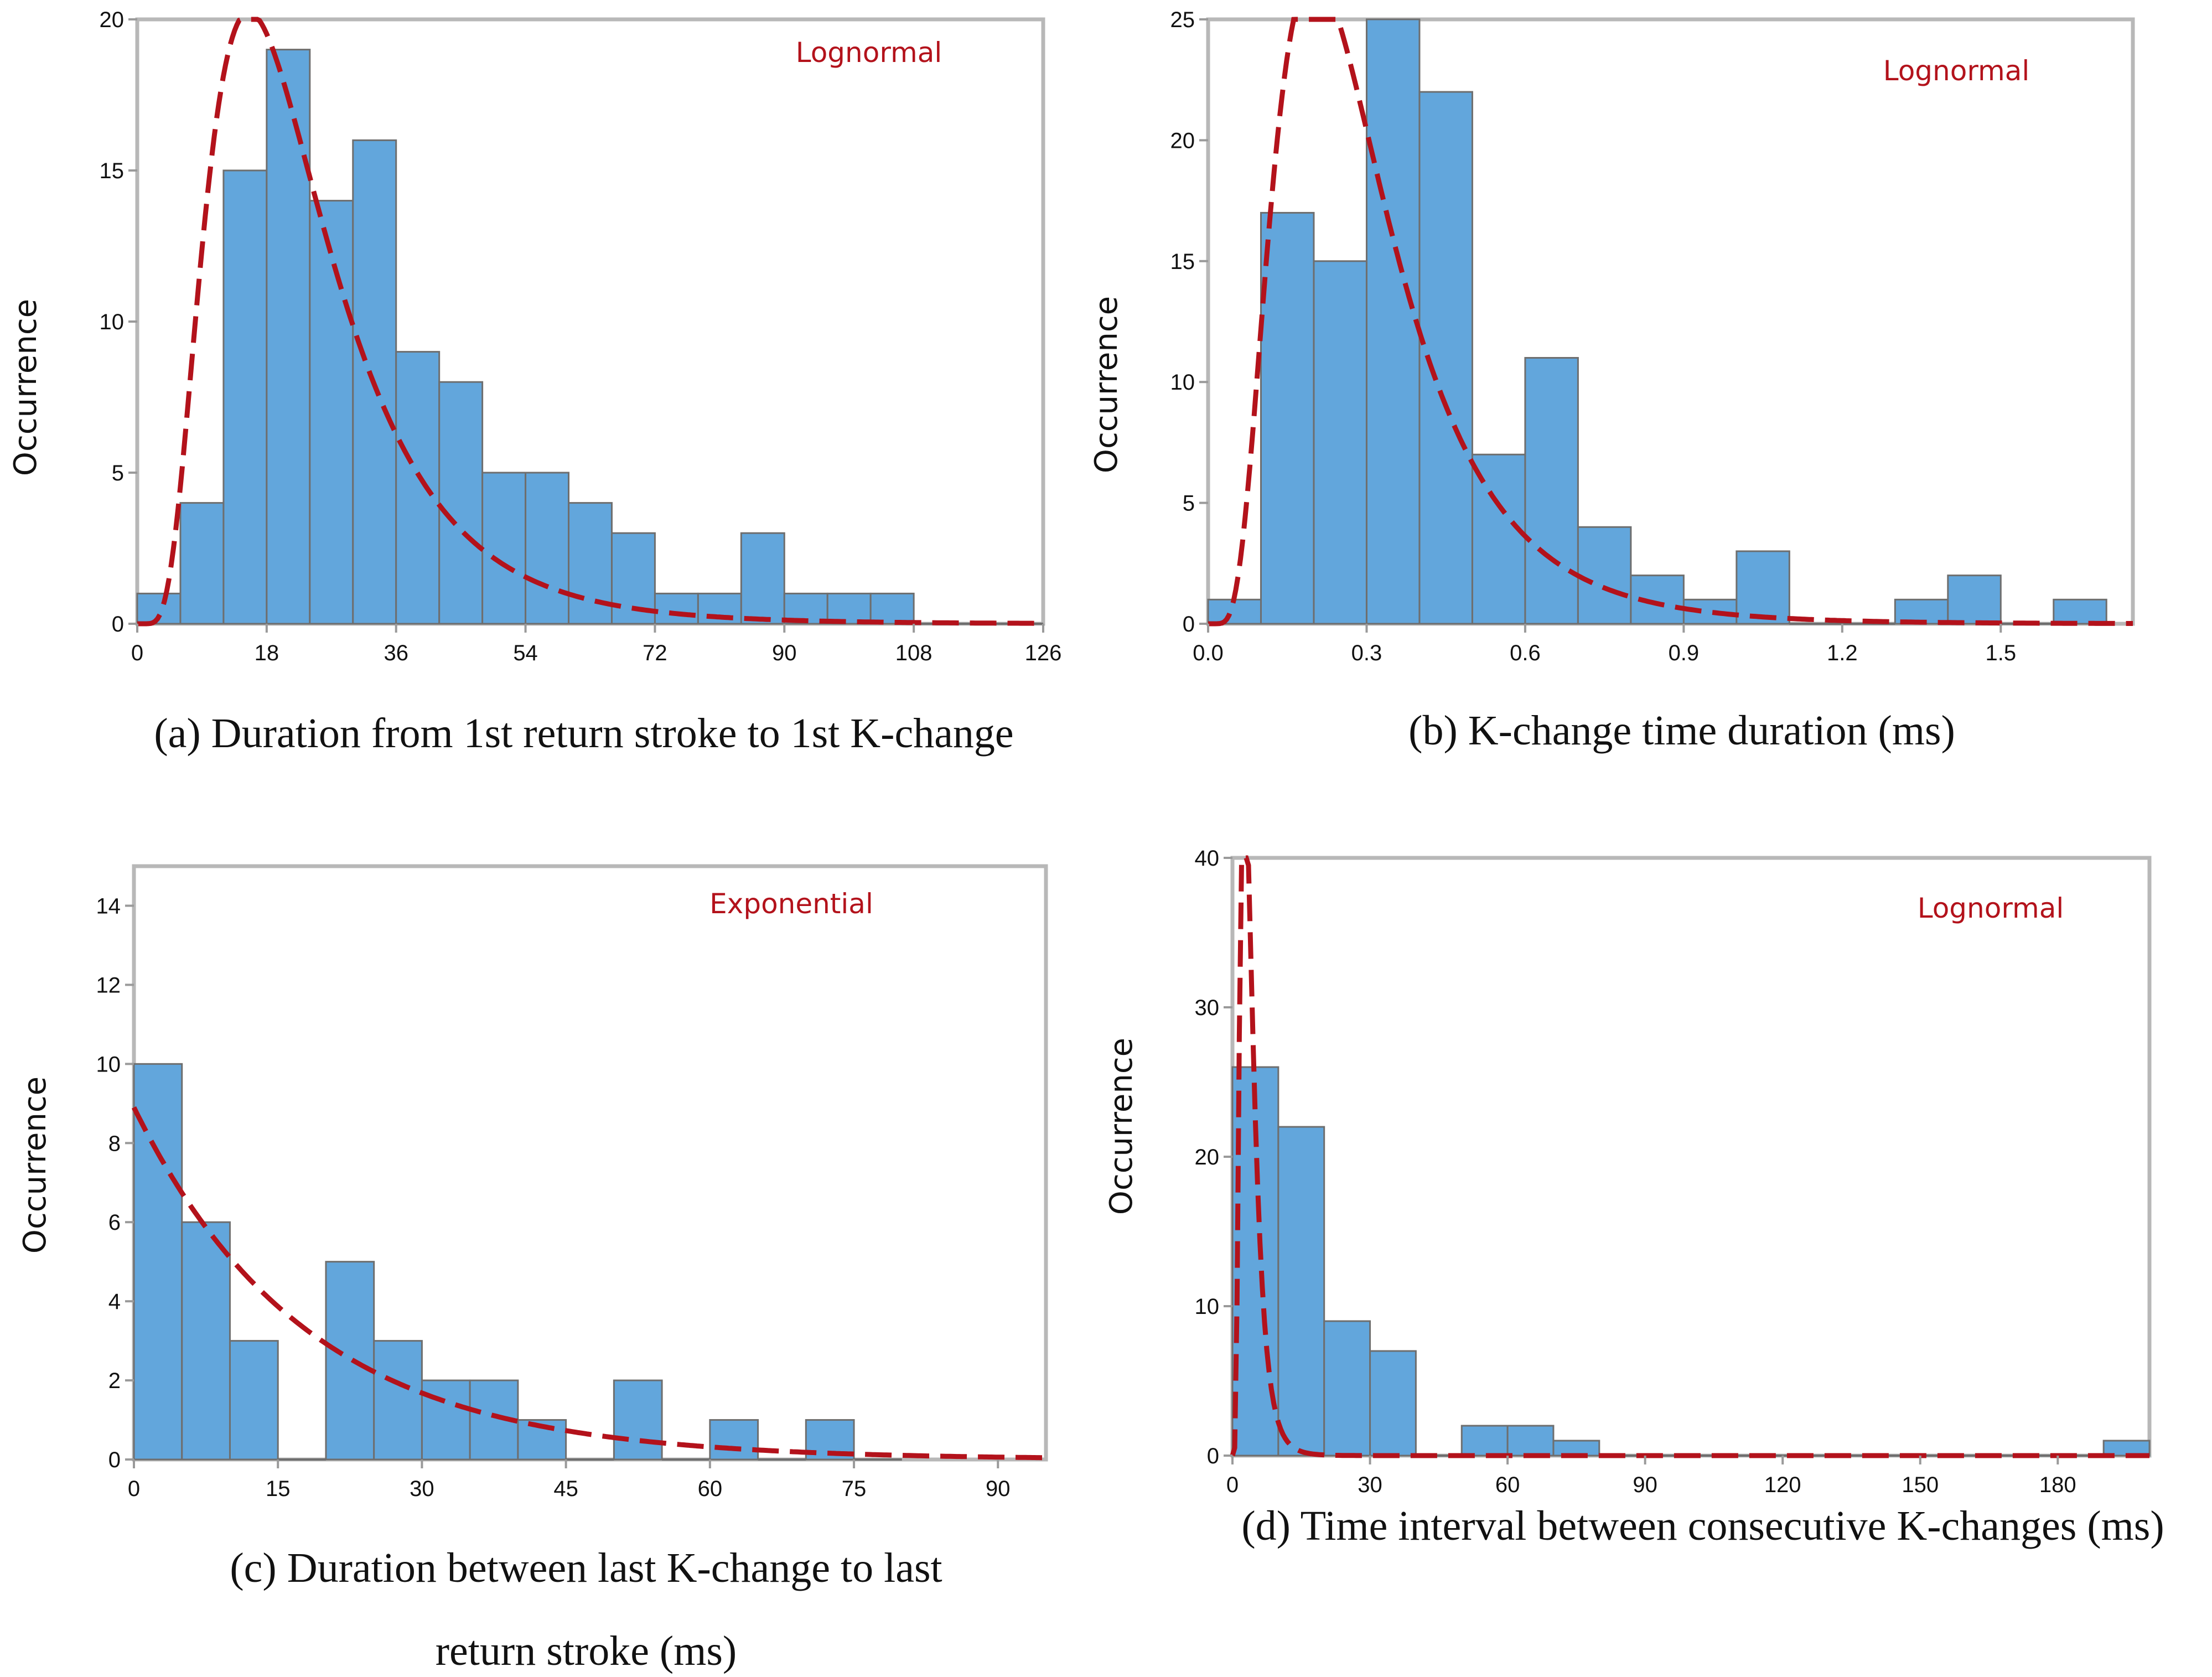  What do you see at coordinates (114, 1143) in the screenshot?
I see `y-tick-label: 8` at bounding box center [114, 1143].